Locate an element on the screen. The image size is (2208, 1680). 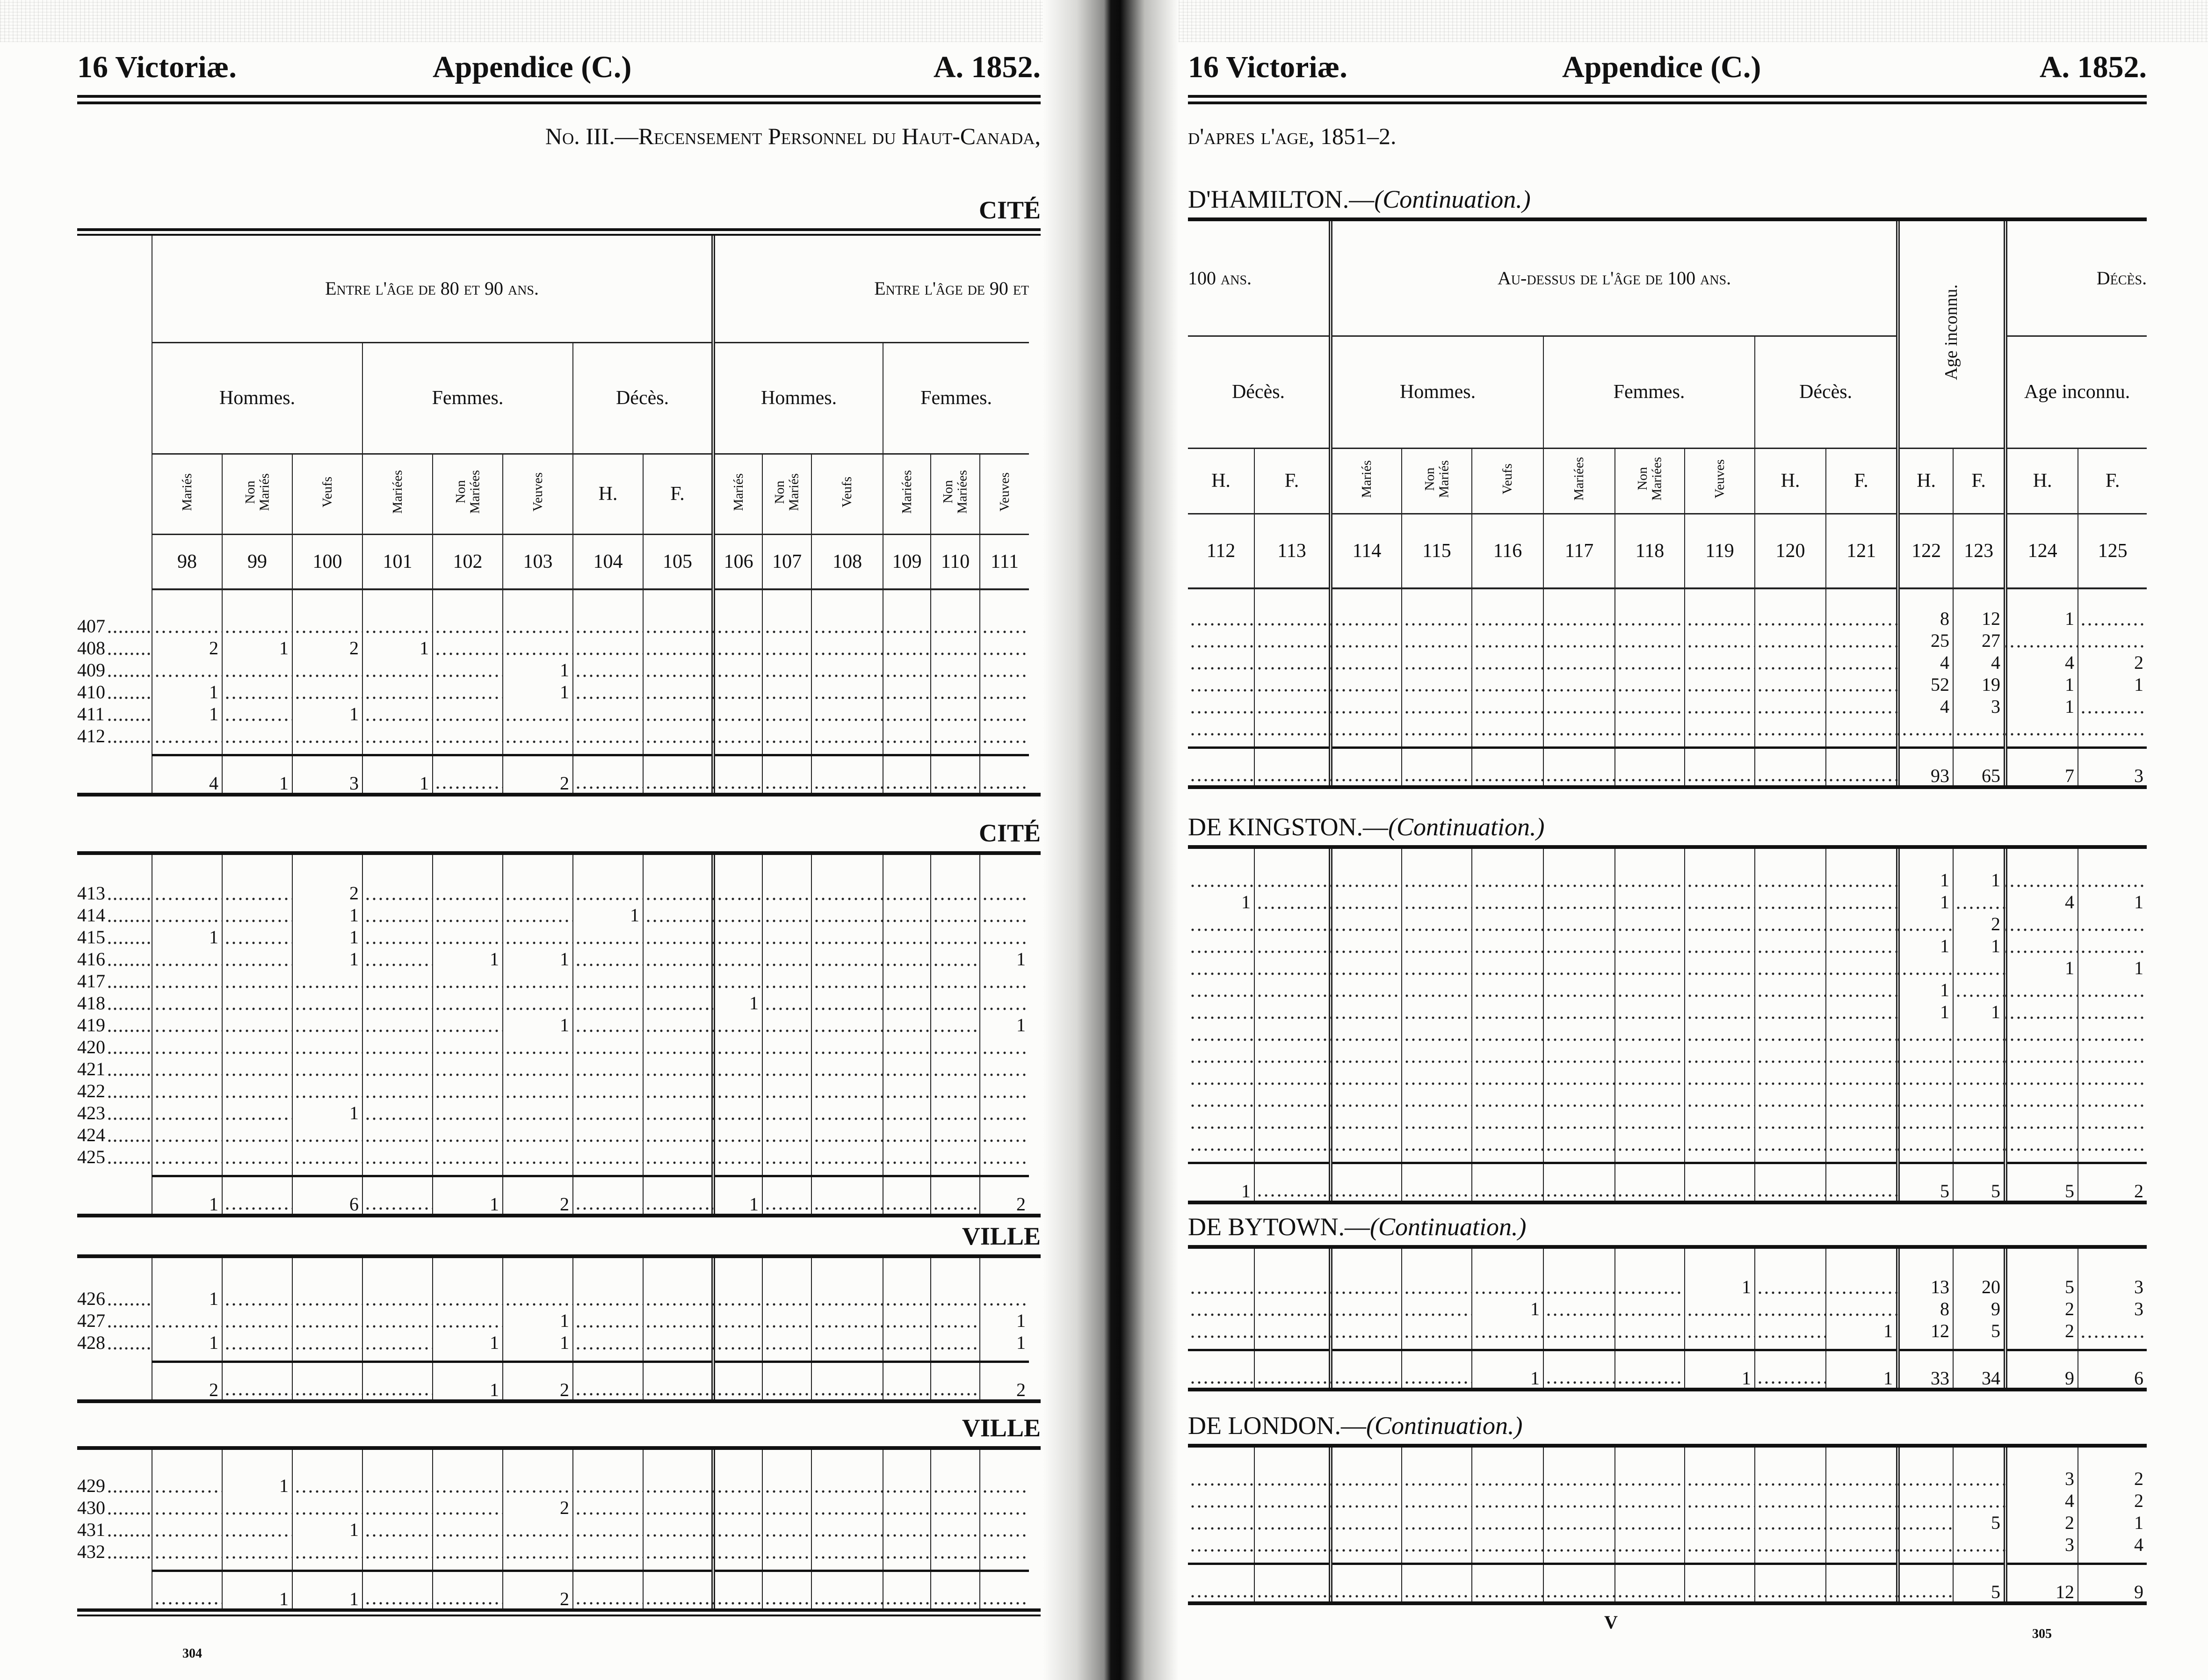
head-rule is located at coordinates (1668, 99).